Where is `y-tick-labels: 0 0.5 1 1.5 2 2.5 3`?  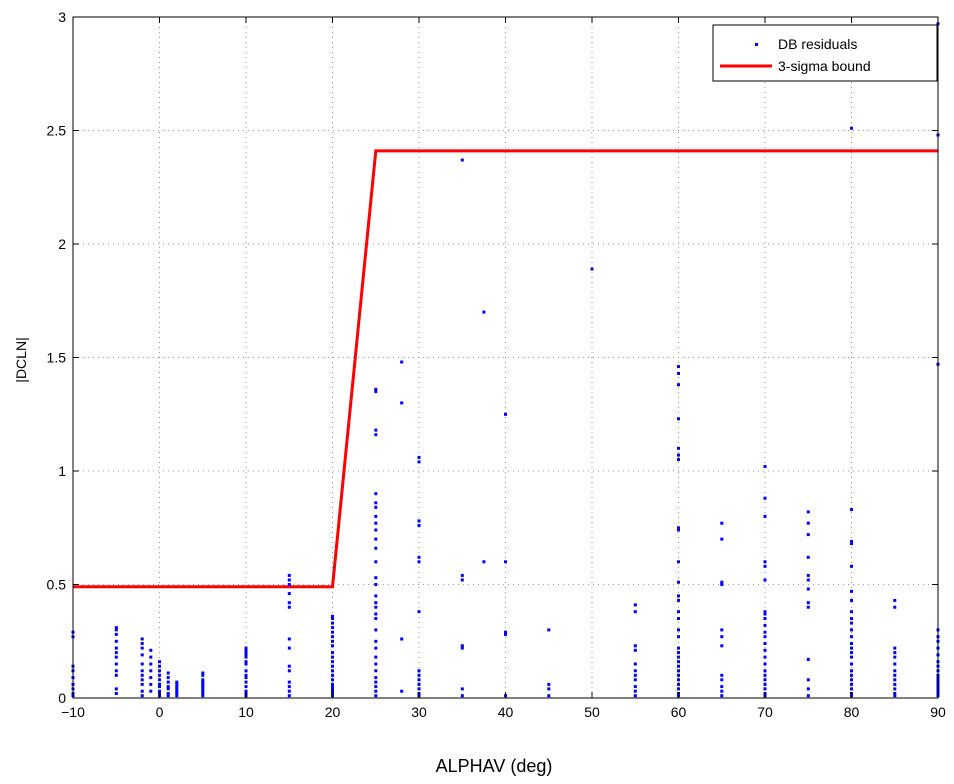
y-tick-labels: 0 0.5 1 1.5 2 2.5 3 is located at coordinates (57, 357).